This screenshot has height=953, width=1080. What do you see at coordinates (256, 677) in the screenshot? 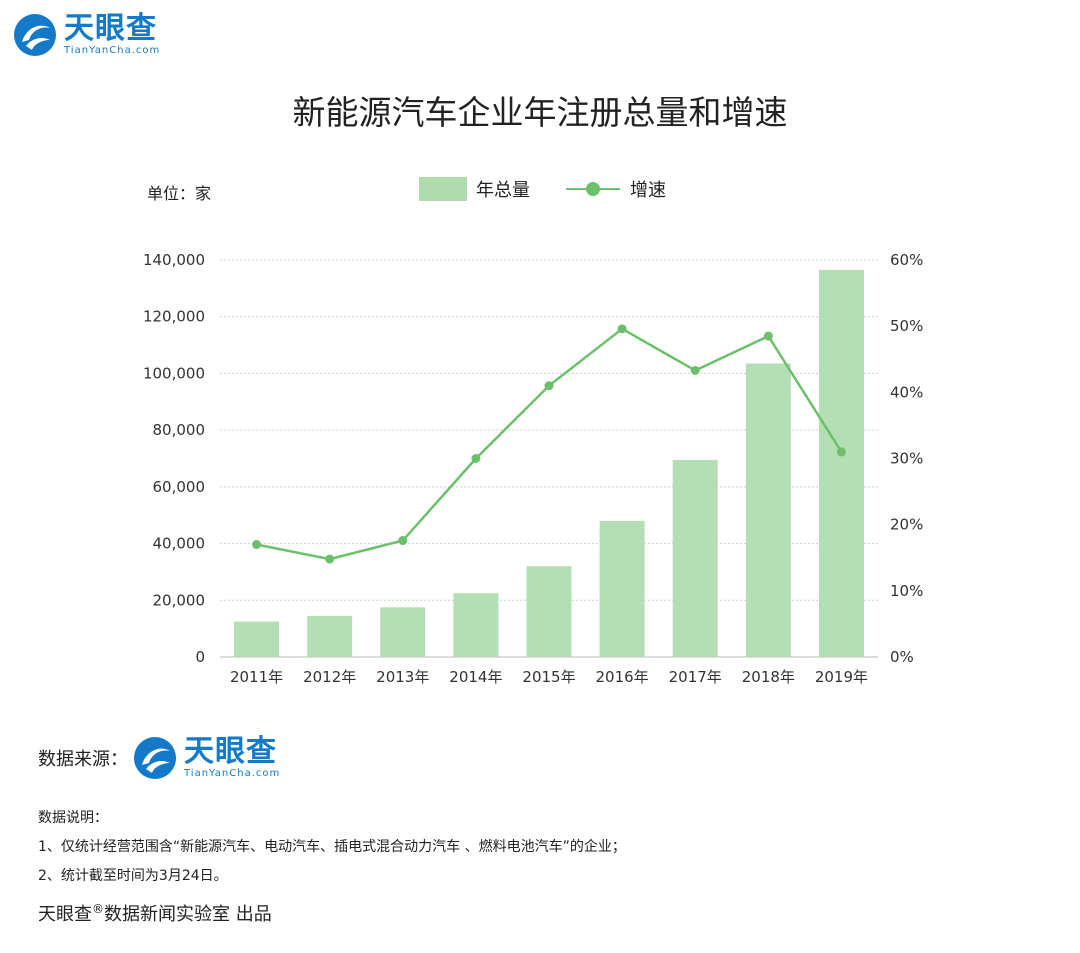
I see `x-tick-label: 2011年` at bounding box center [256, 677].